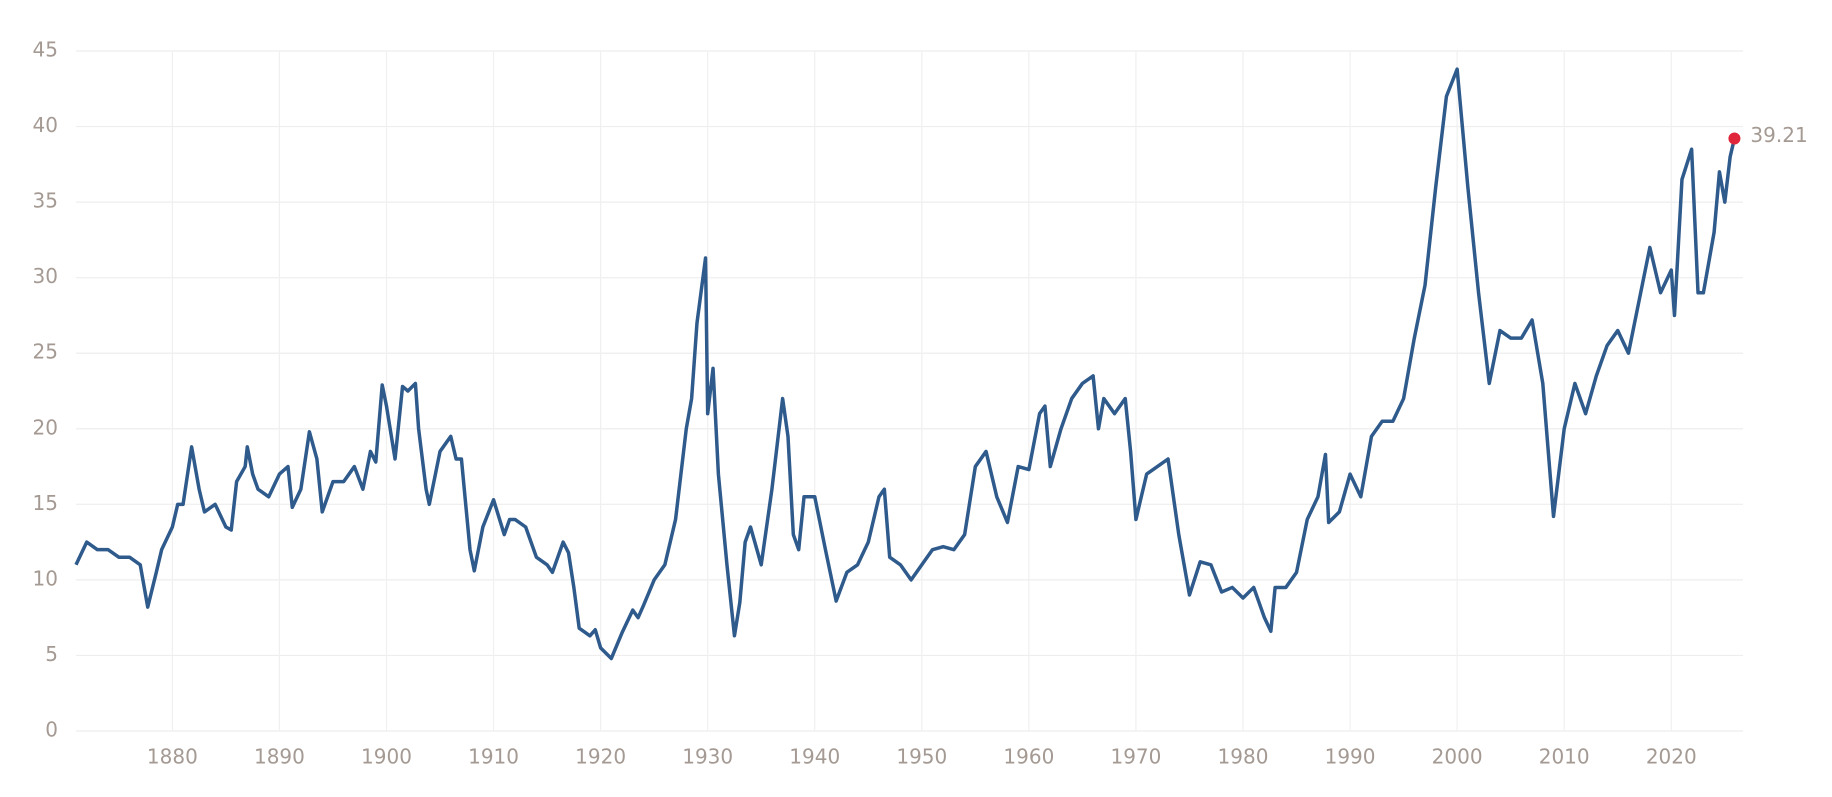 Image resolution: width=1832 pixels, height=797 pixels. What do you see at coordinates (600, 757) in the screenshot?
I see `x-tick-label: 1920` at bounding box center [600, 757].